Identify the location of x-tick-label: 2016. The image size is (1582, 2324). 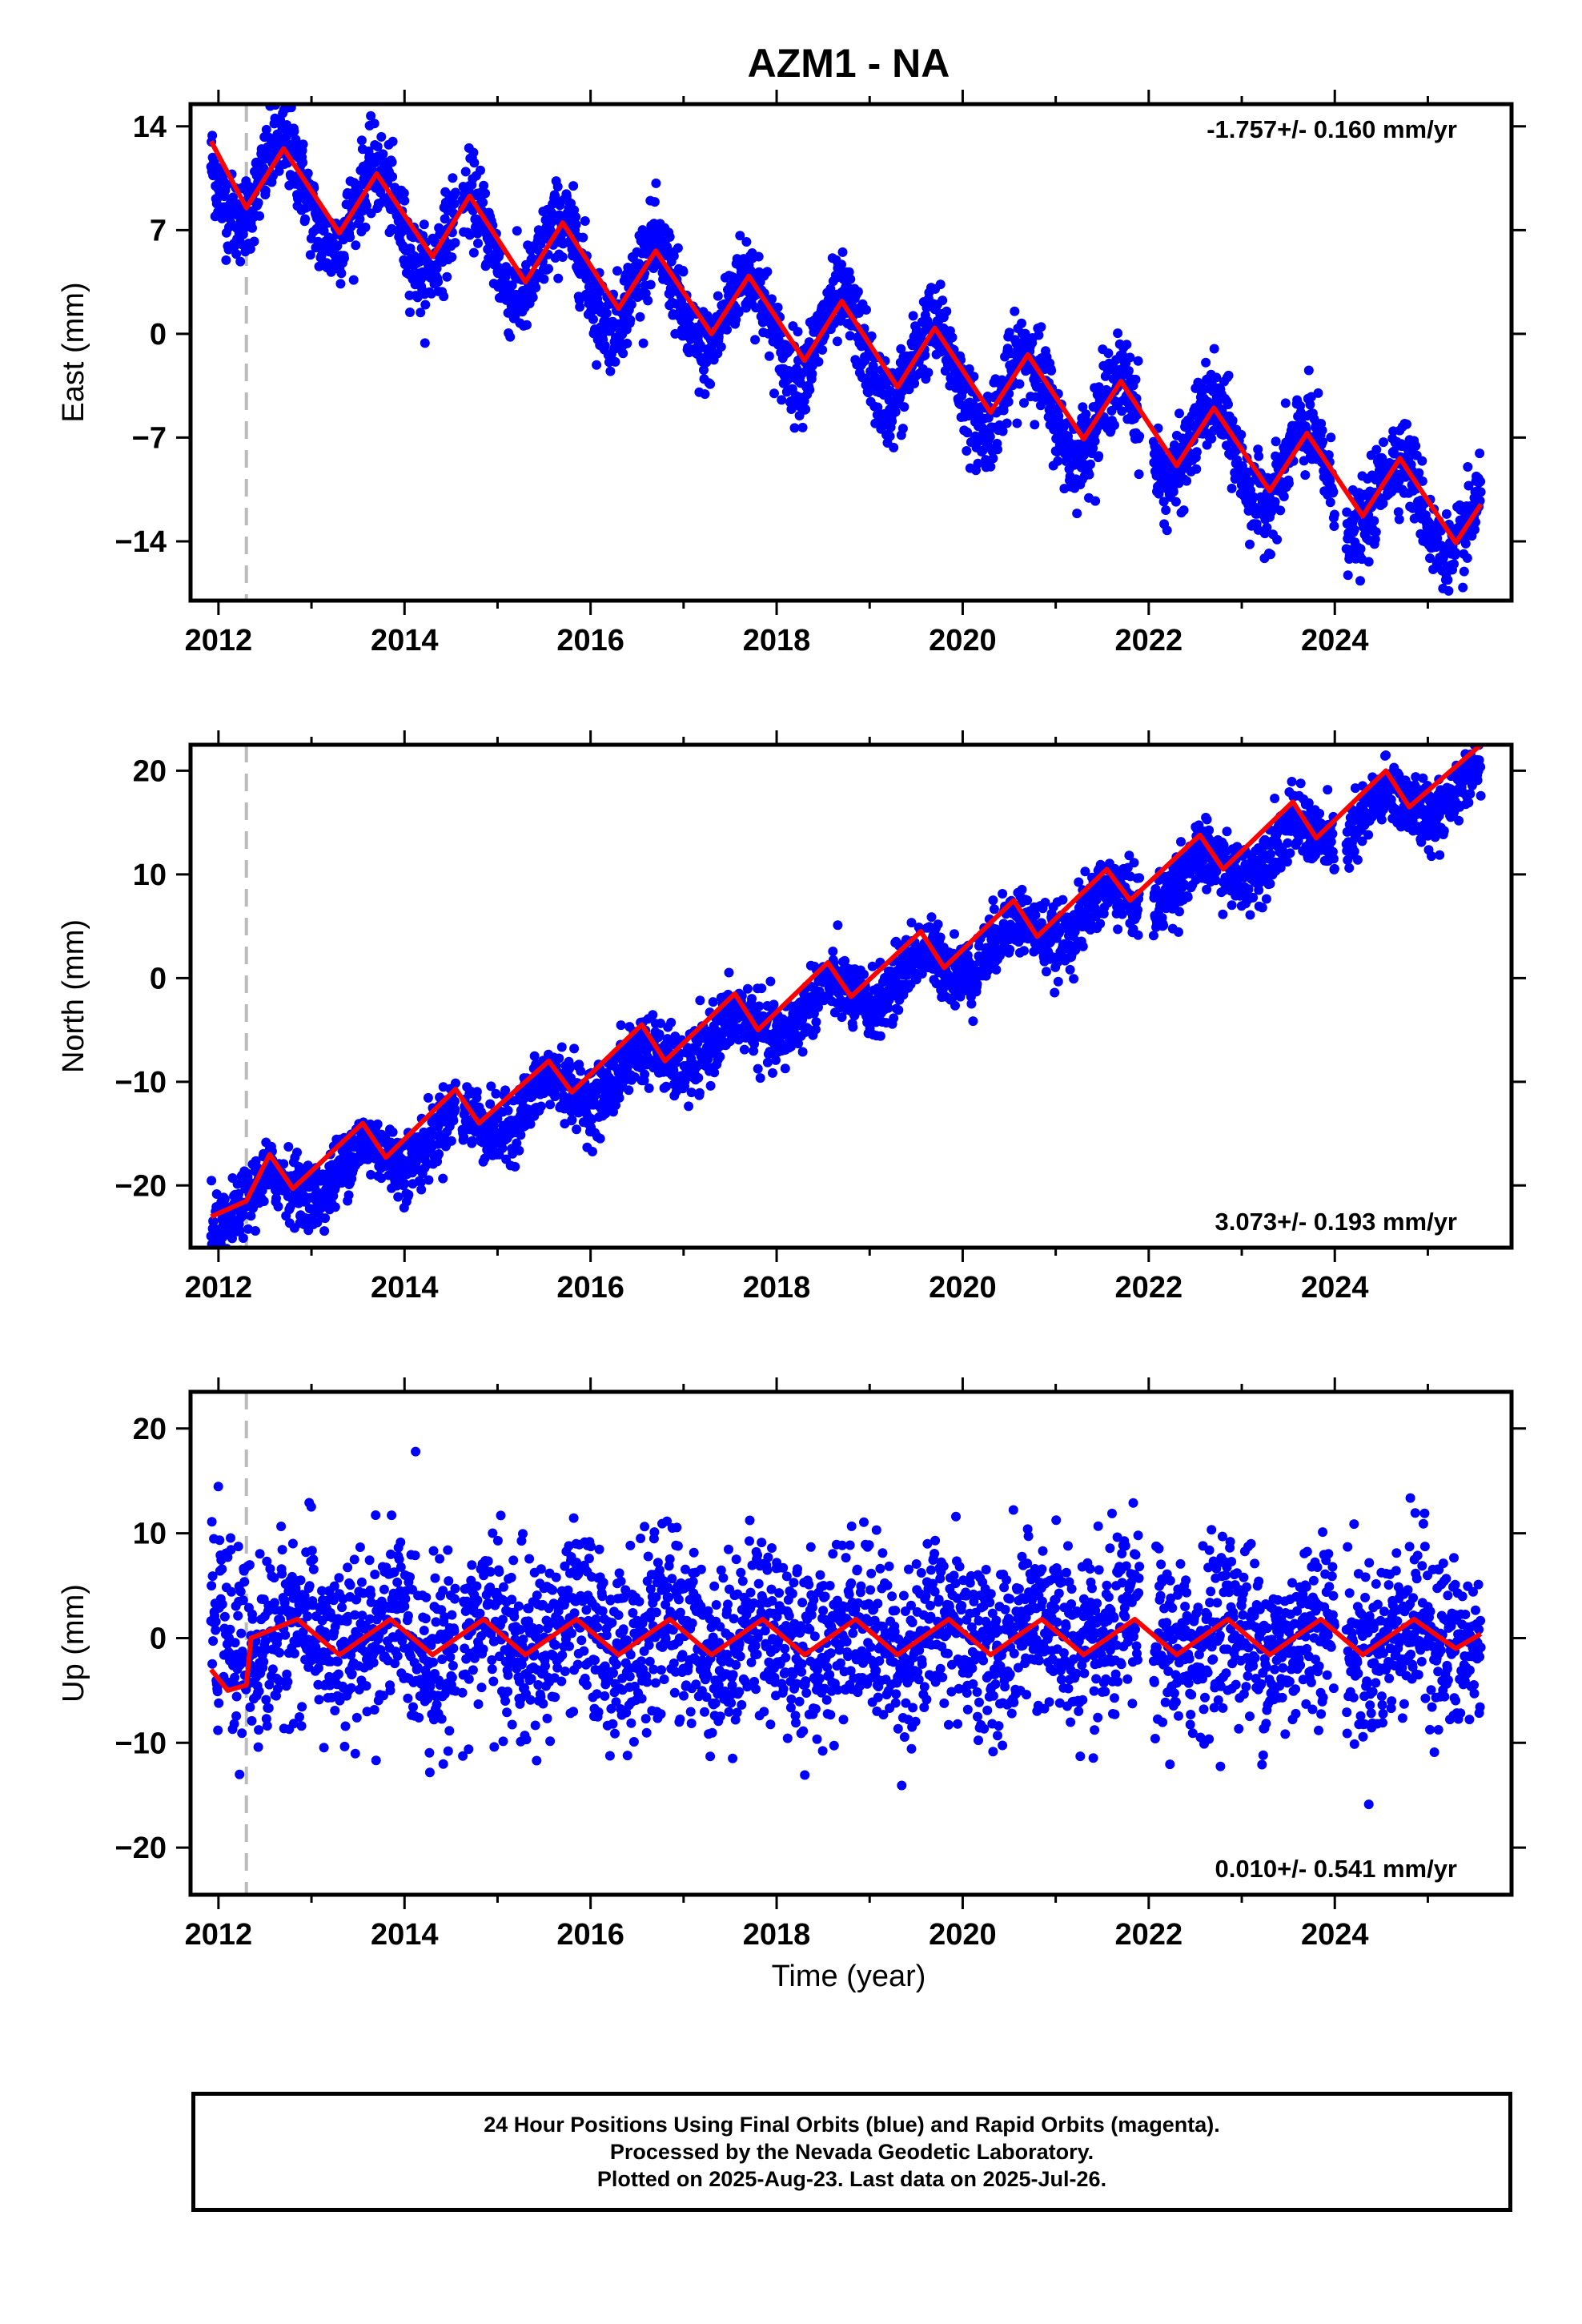
(590, 640).